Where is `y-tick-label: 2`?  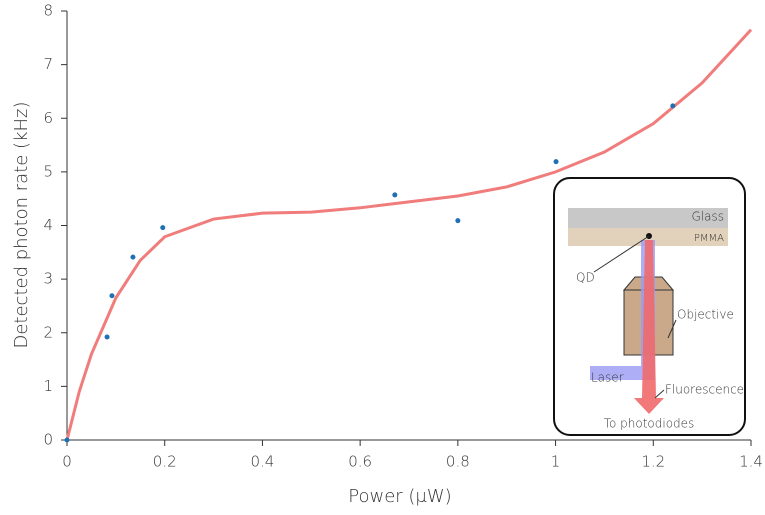
y-tick-label: 2 is located at coordinates (48, 332).